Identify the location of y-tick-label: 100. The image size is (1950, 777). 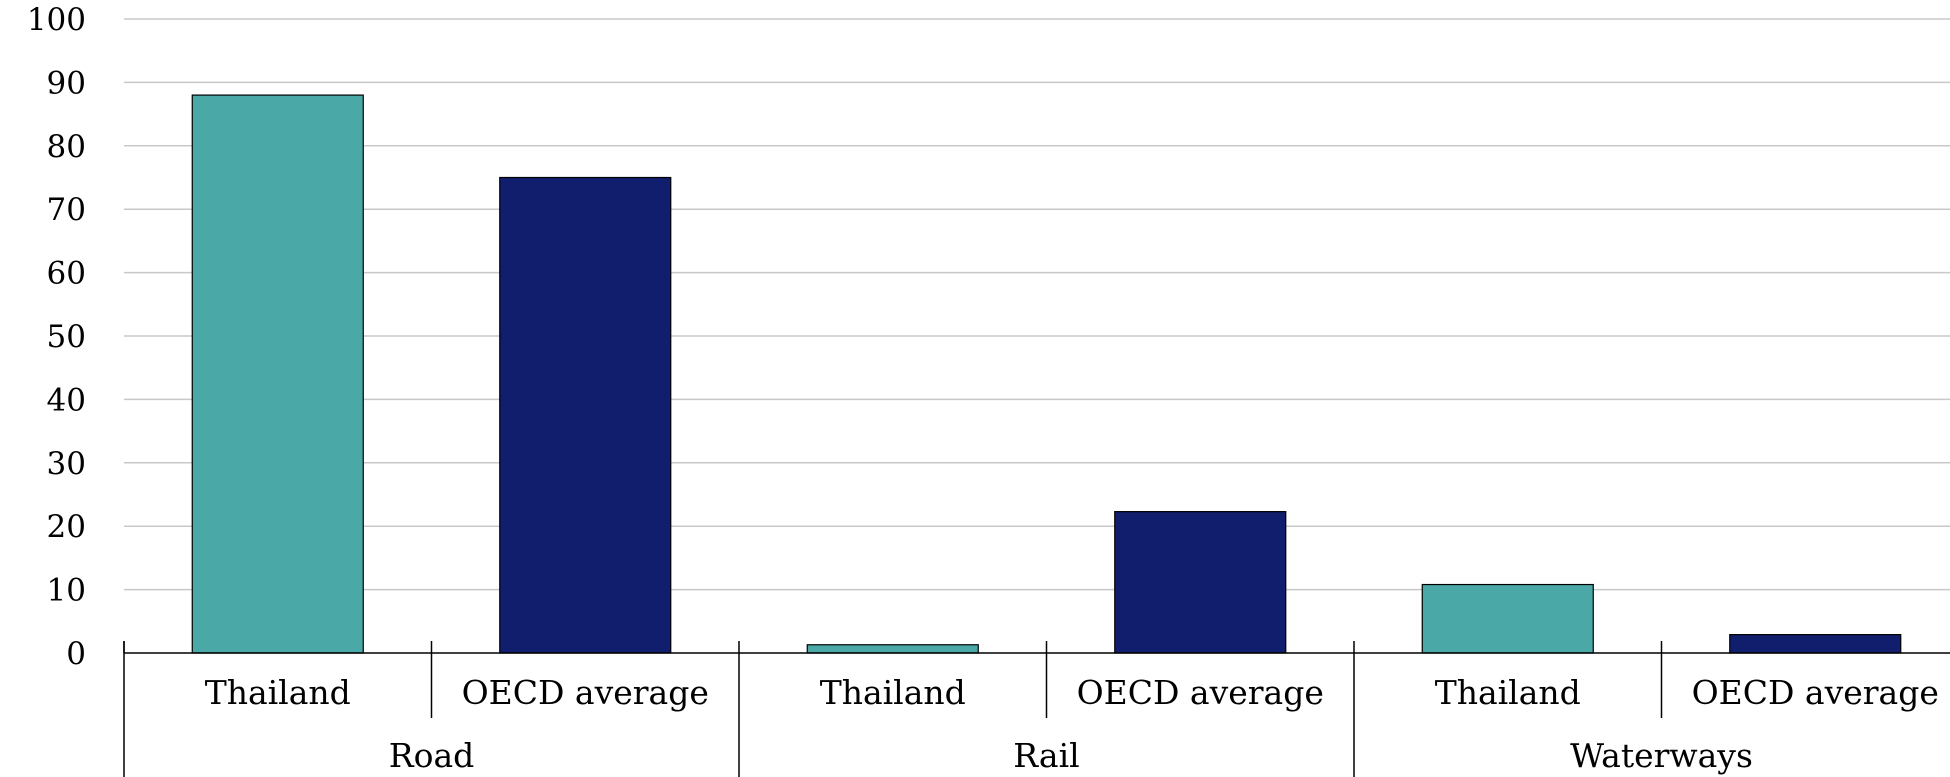
(56, 20).